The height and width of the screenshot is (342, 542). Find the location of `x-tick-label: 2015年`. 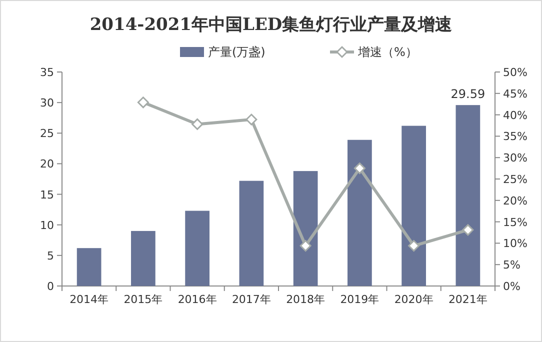

x-tick-label: 2015年 is located at coordinates (143, 299).